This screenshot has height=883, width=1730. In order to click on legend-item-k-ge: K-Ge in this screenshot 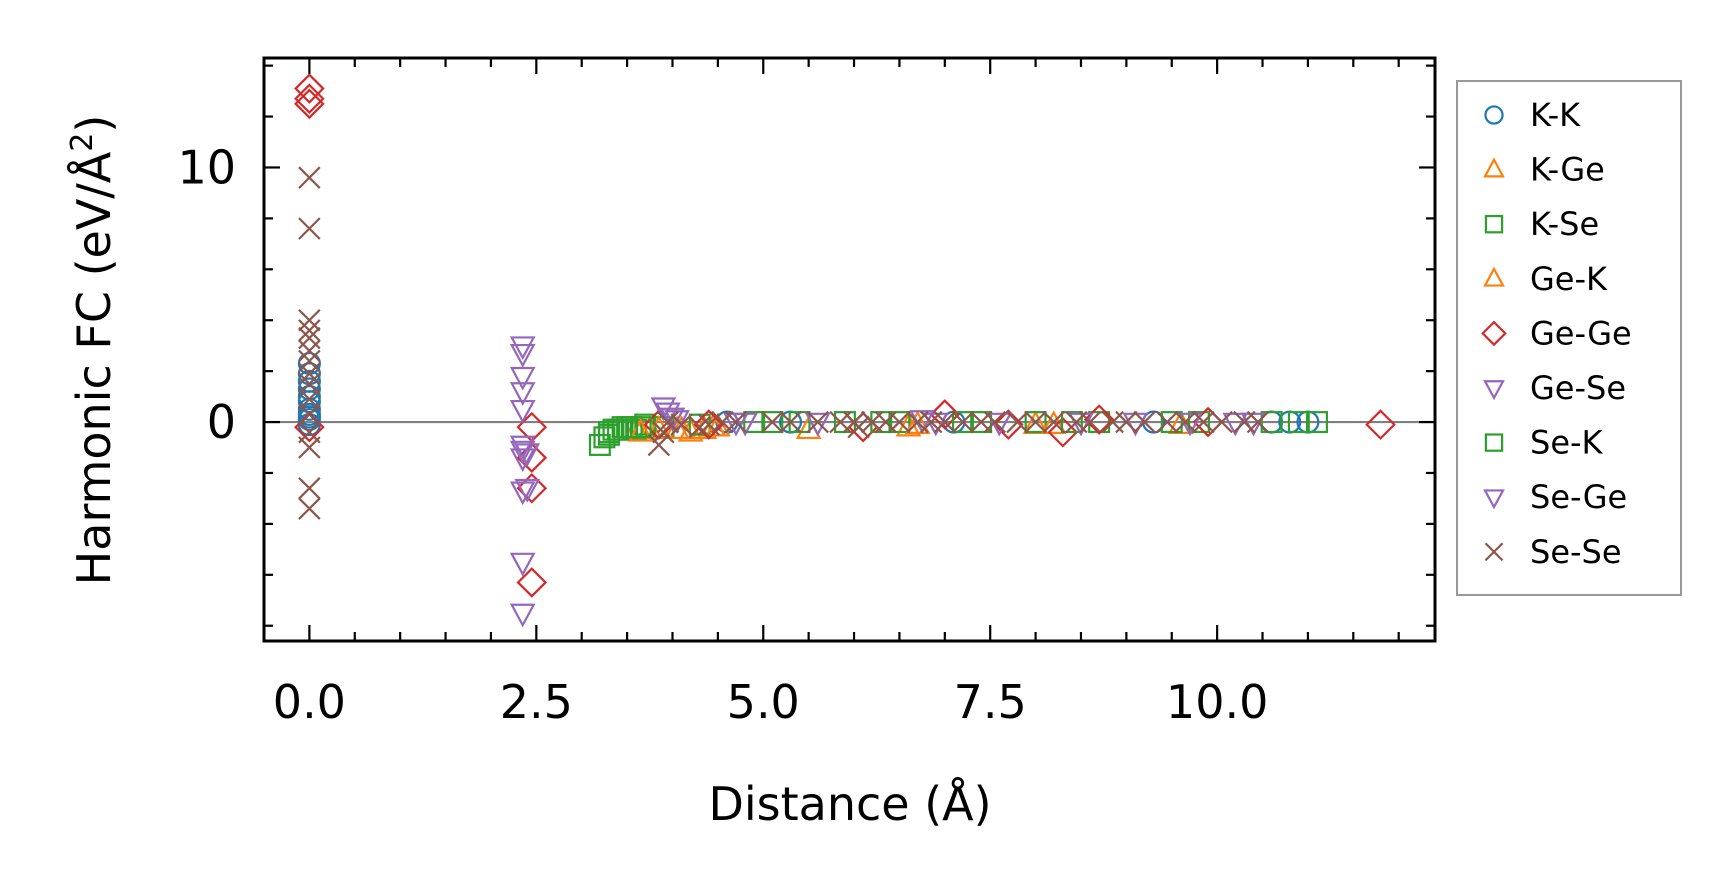, I will do `click(1544, 170)`.